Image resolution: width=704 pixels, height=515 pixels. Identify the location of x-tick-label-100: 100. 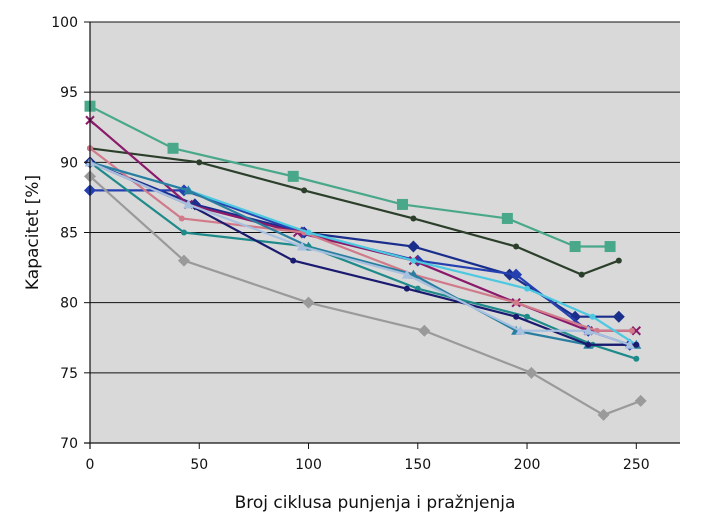
(308, 465).